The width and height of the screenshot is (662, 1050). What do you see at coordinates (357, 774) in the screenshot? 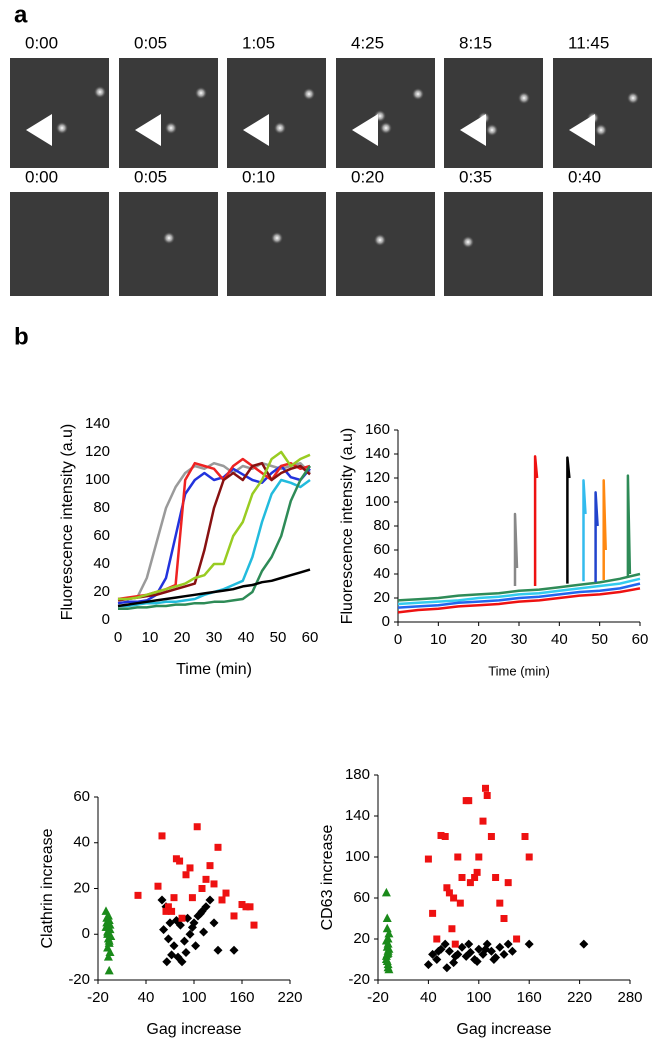
I see `y-tick-label: 180` at bounding box center [357, 774].